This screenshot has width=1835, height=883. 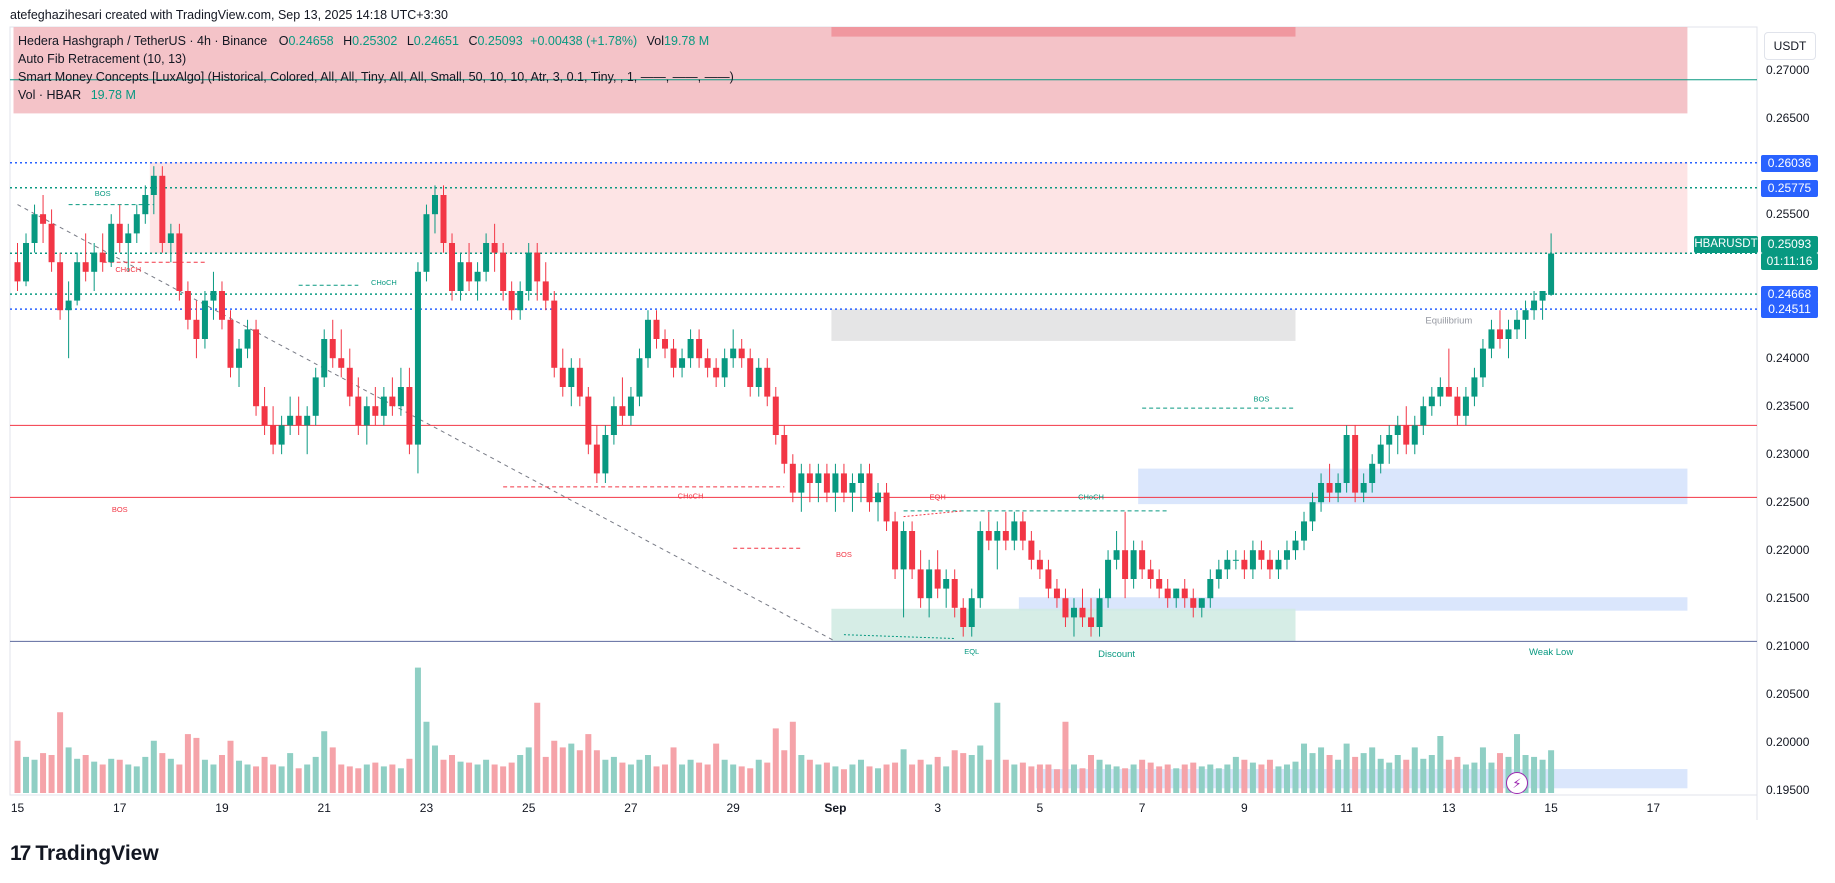 What do you see at coordinates (427, 808) in the screenshot?
I see `time-tick-label: 23` at bounding box center [427, 808].